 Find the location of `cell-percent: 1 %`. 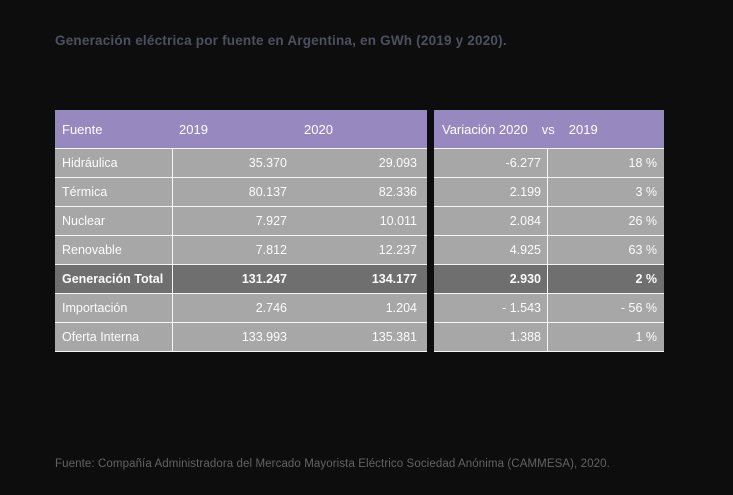

cell-percent: 1 % is located at coordinates (646, 337).